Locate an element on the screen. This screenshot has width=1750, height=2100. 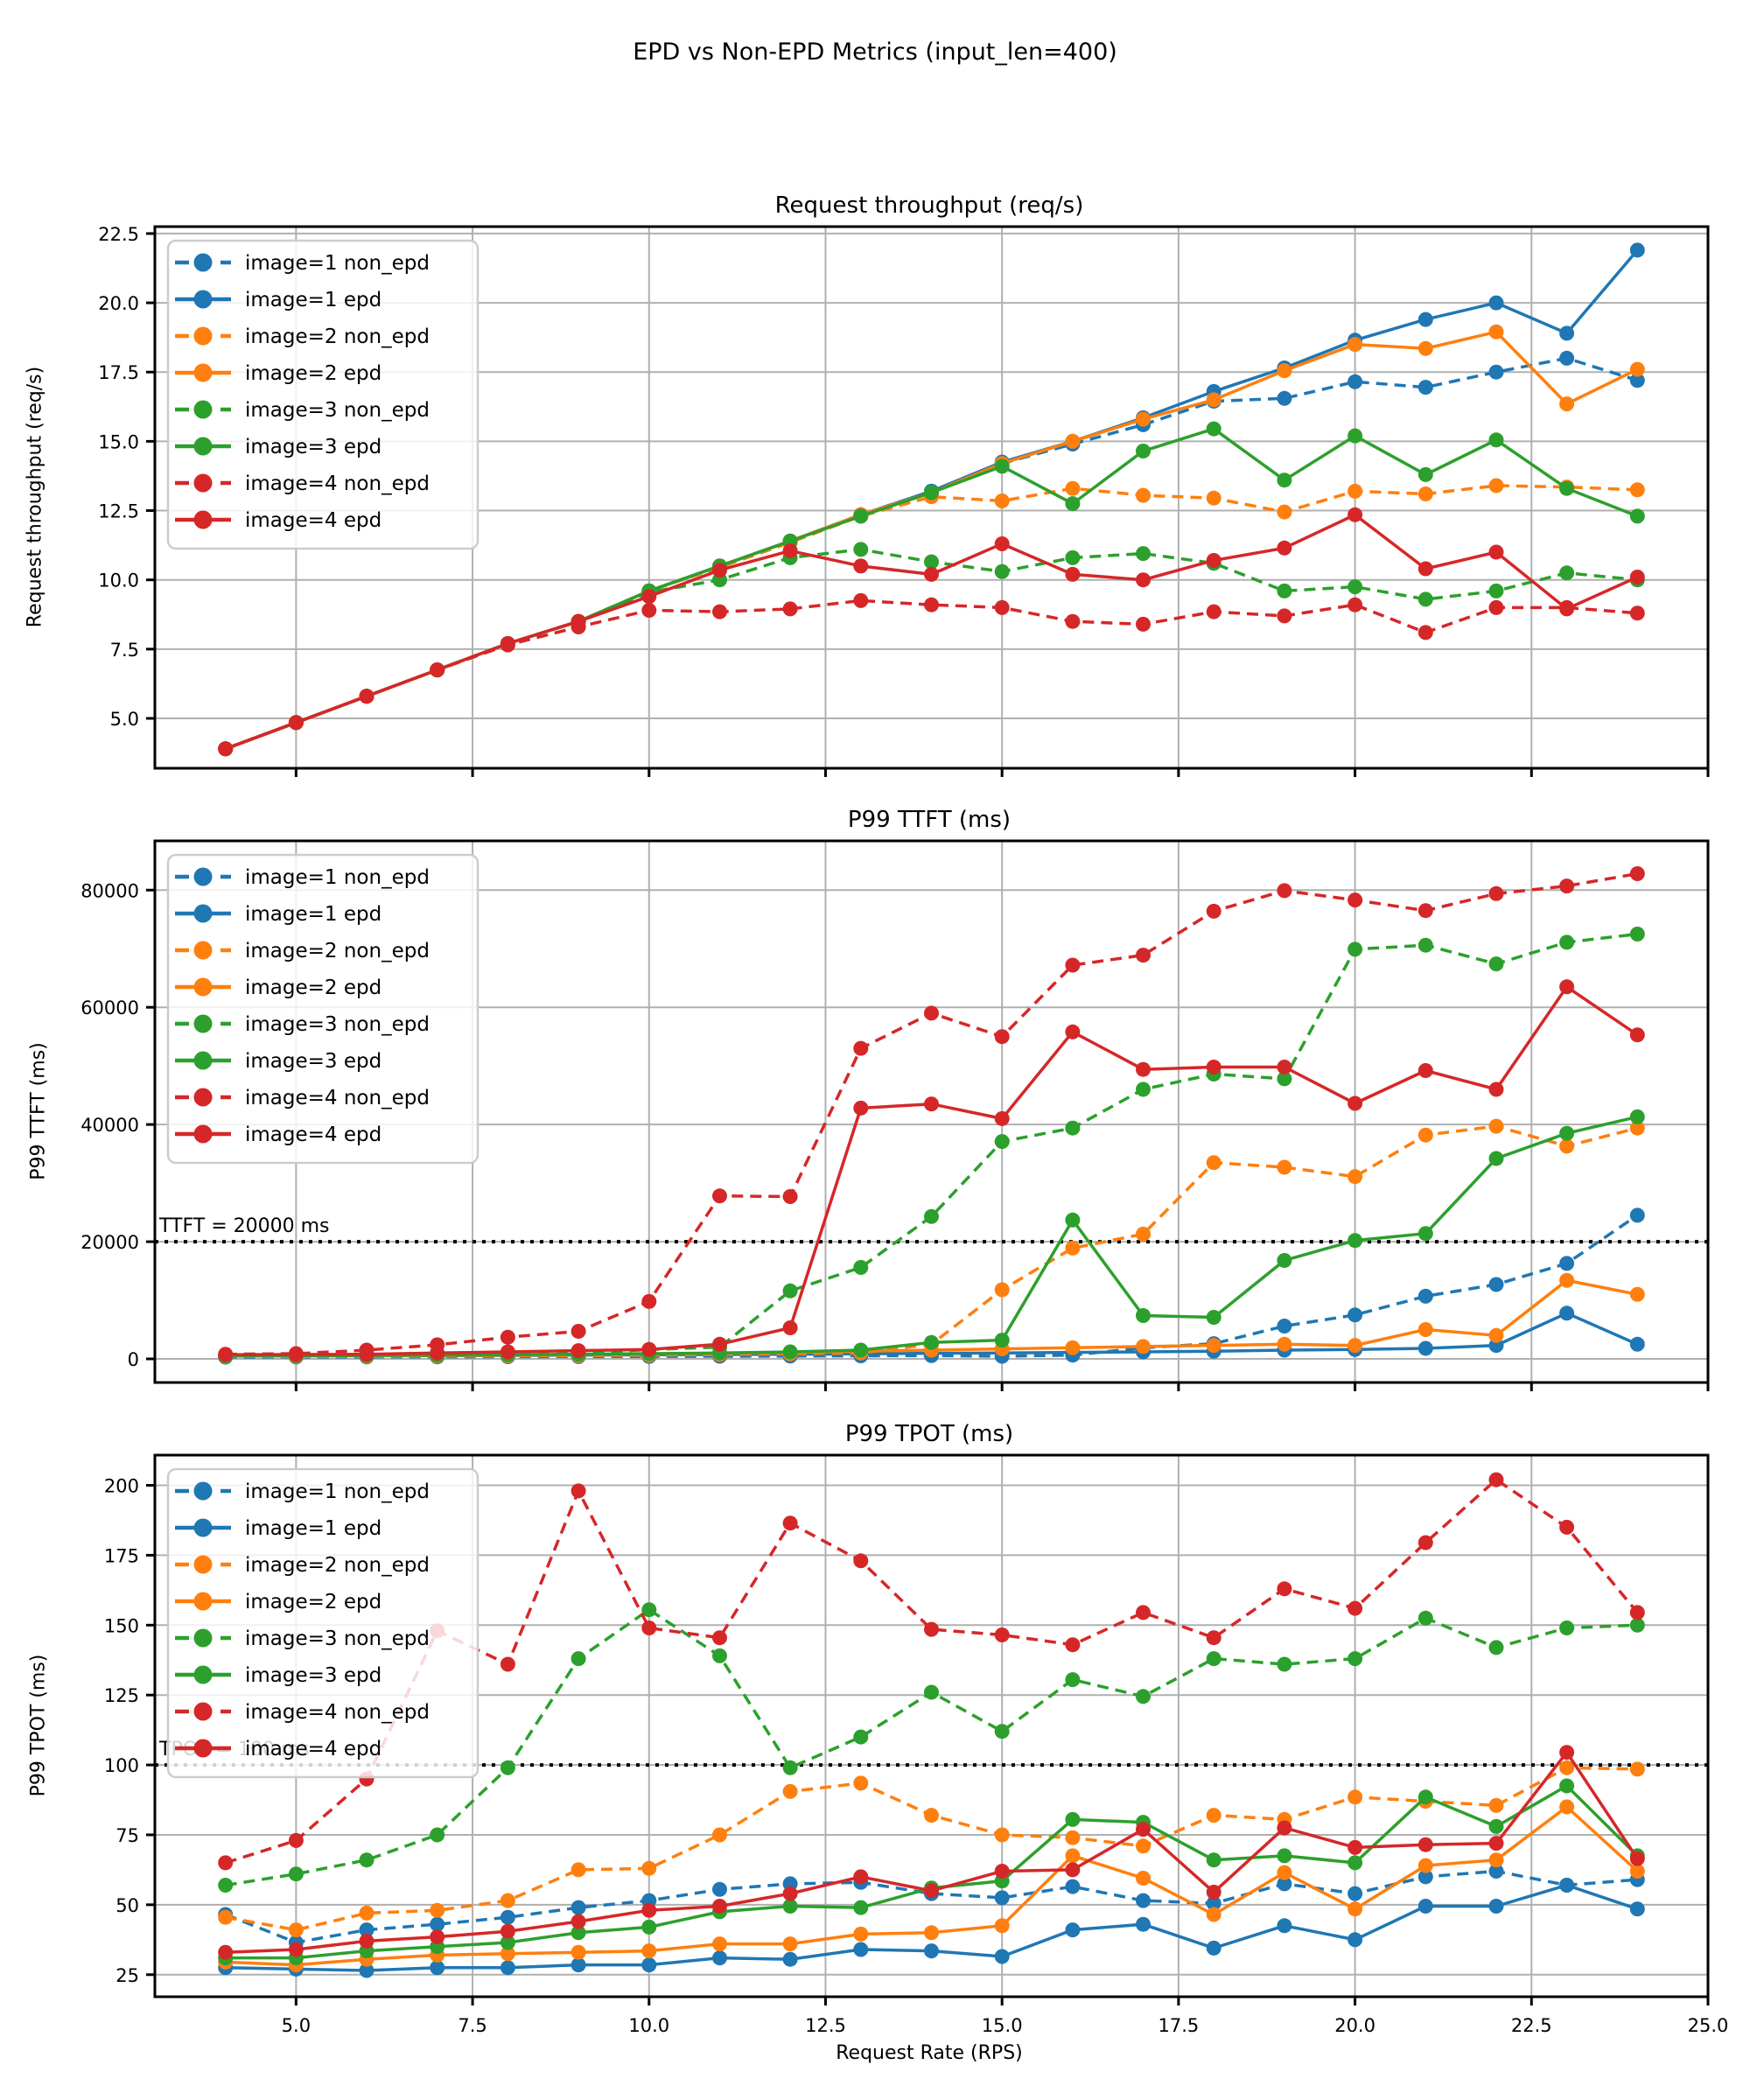
chart3-title: P99 TPOT (ms) is located at coordinates (929, 1434).